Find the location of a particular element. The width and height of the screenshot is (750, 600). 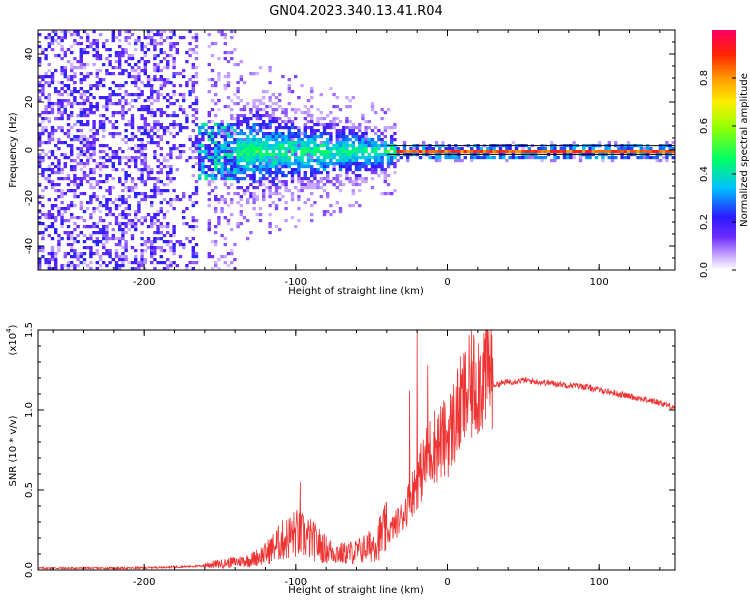

spectrogram-xlabel: Height of straight line (km) is located at coordinates (356, 291).